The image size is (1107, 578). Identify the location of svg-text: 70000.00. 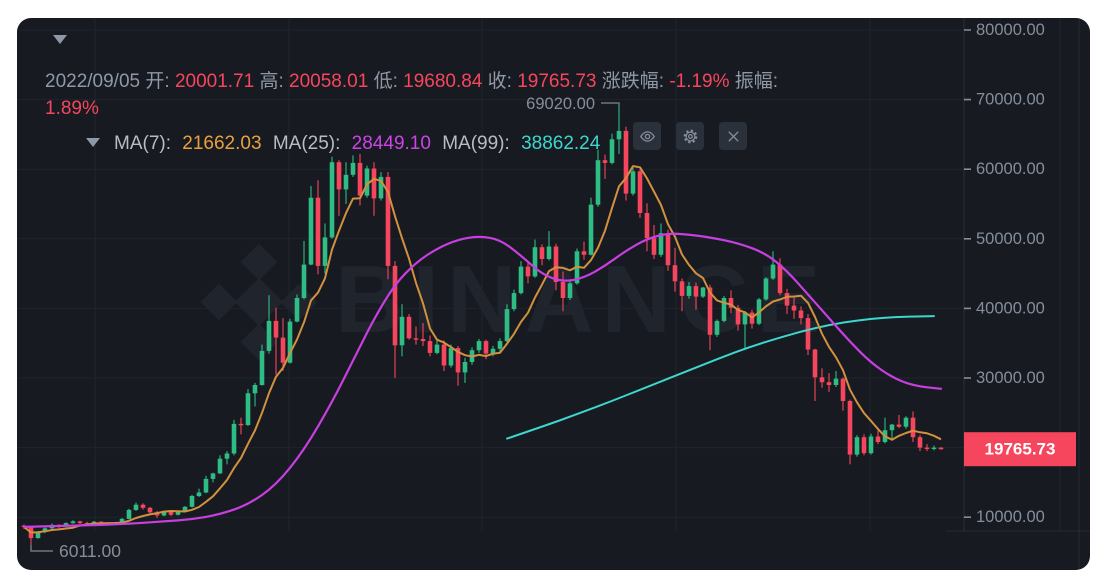
(1010, 100).